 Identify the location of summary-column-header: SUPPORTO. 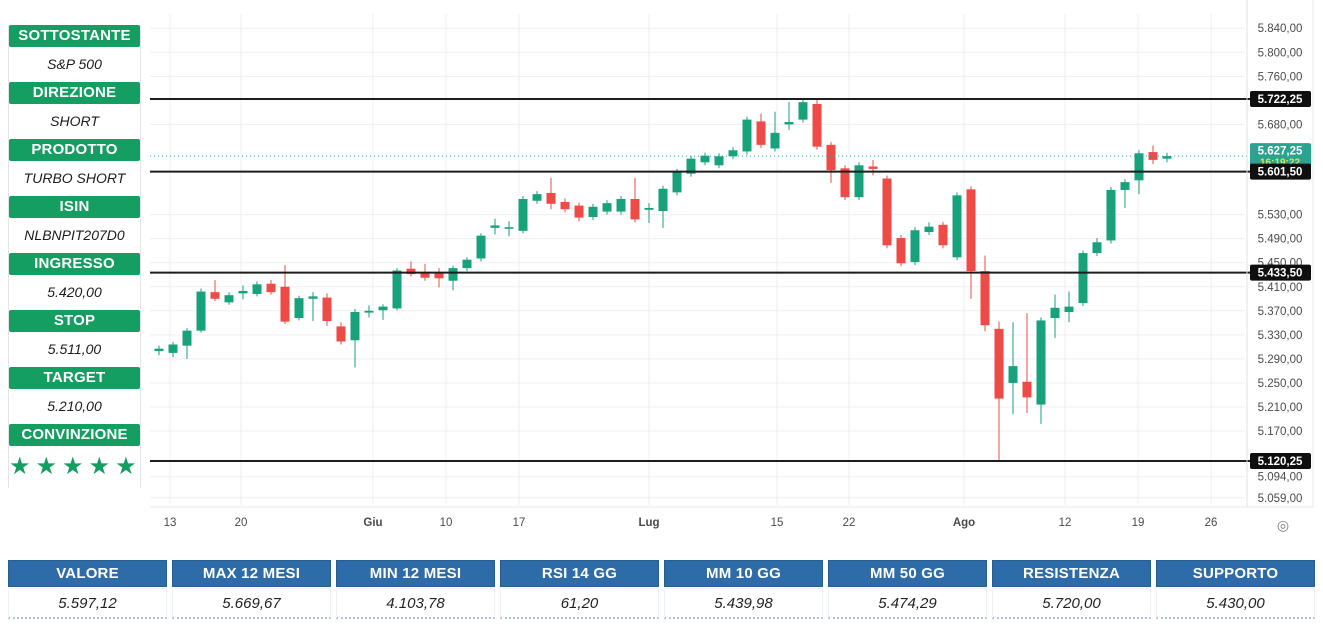
(1235, 573).